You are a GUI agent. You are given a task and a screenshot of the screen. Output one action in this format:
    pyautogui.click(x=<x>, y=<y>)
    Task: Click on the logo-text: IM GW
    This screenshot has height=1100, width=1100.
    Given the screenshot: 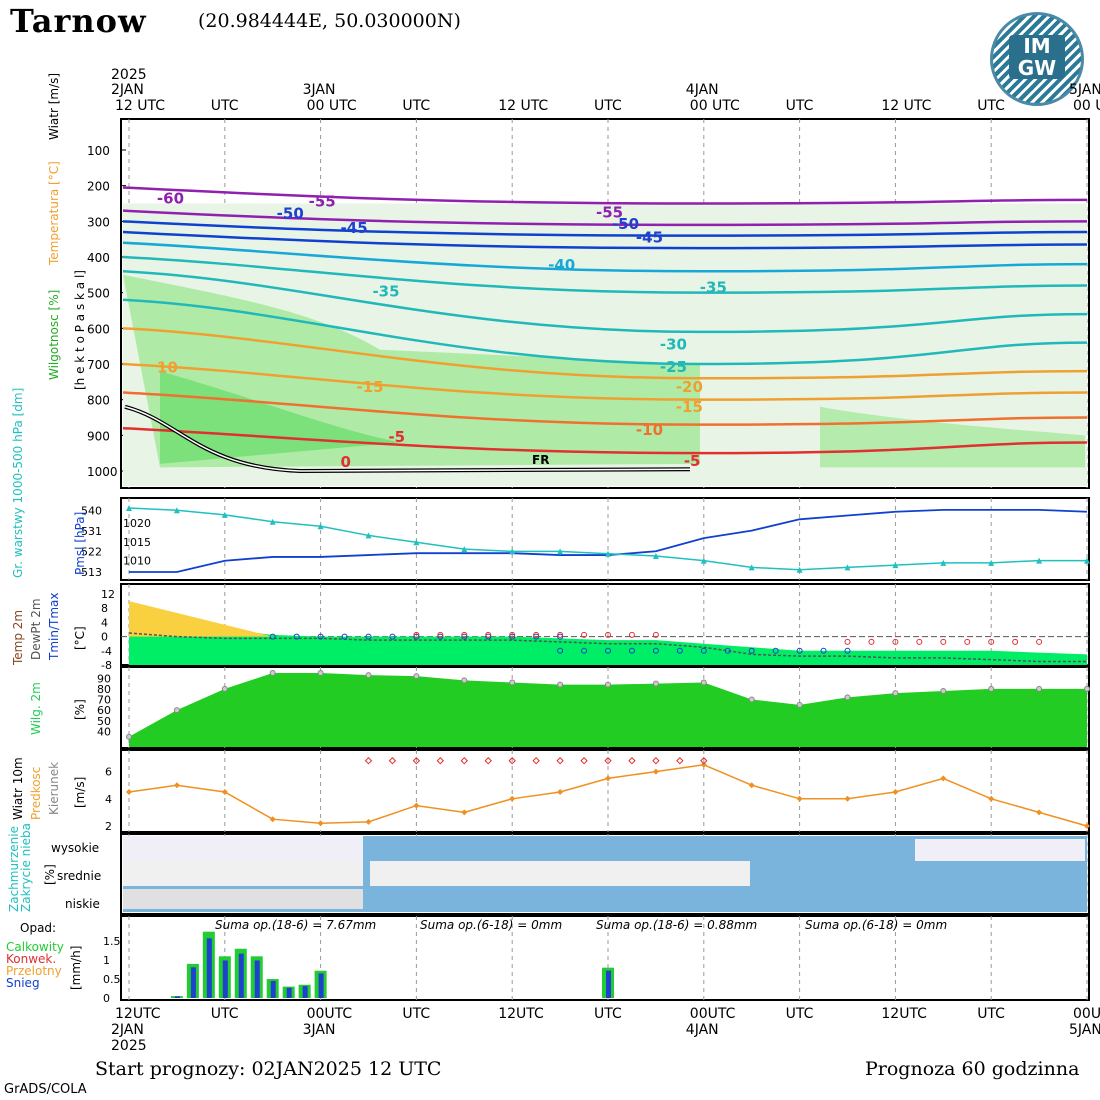 What is the action you would take?
    pyautogui.click(x=1037, y=57)
    